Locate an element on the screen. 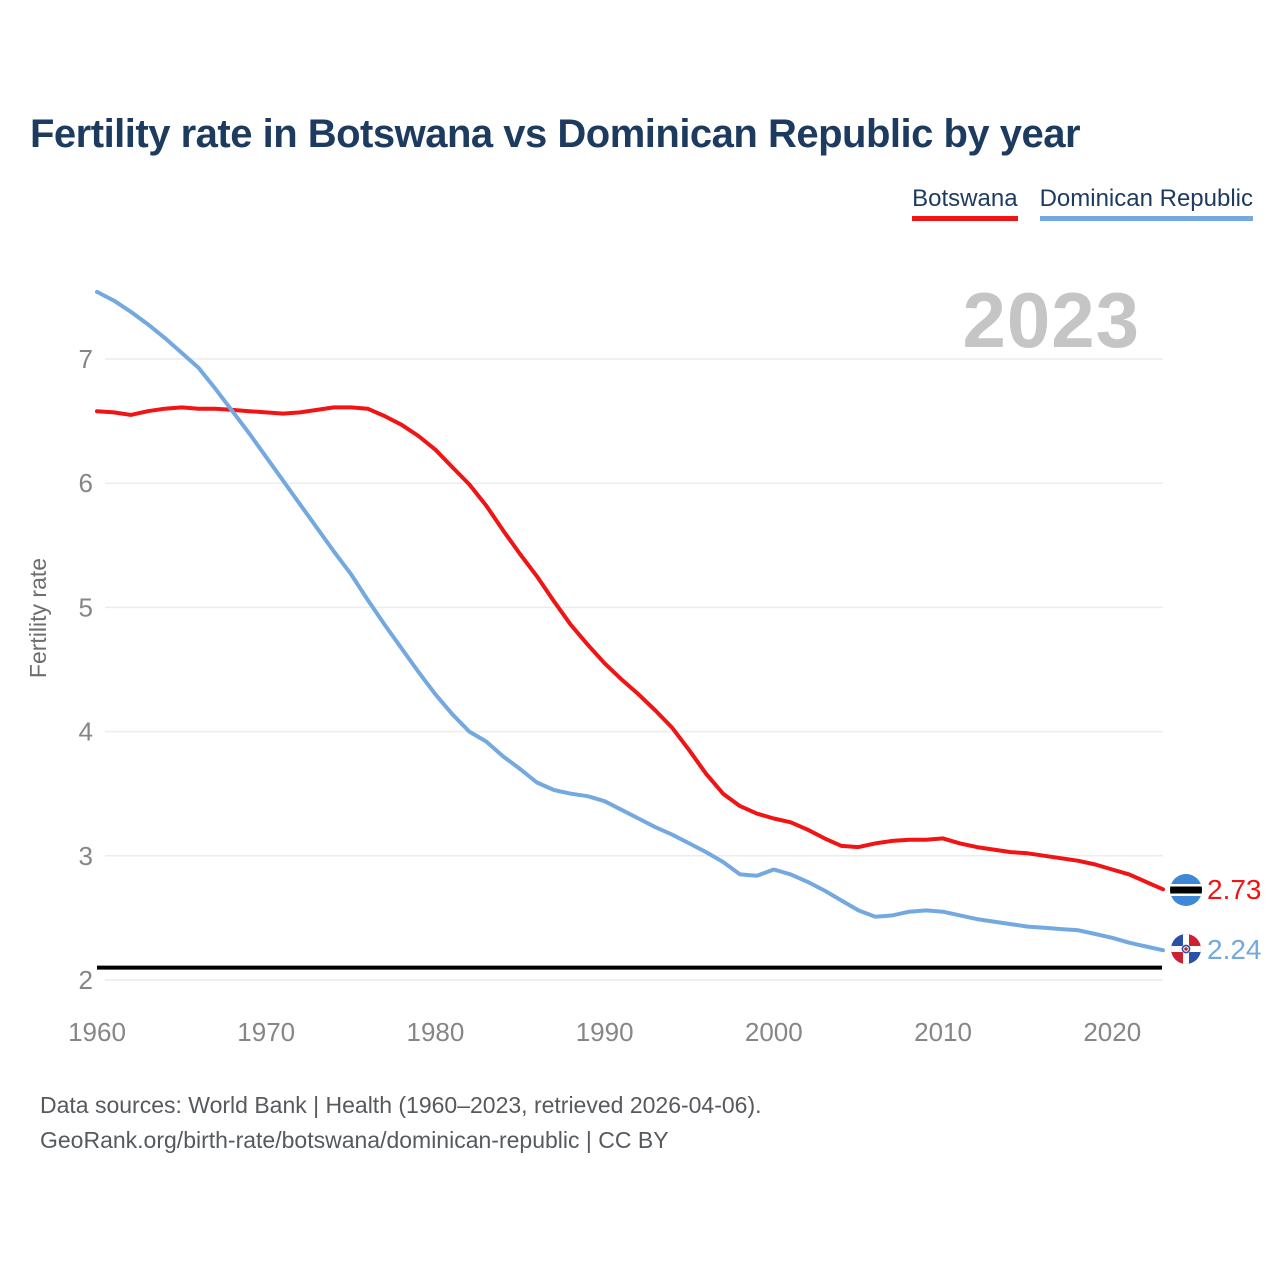 Image resolution: width=1280 pixels, height=1280 pixels. legend-item-botswana: Botswana is located at coordinates (965, 203).